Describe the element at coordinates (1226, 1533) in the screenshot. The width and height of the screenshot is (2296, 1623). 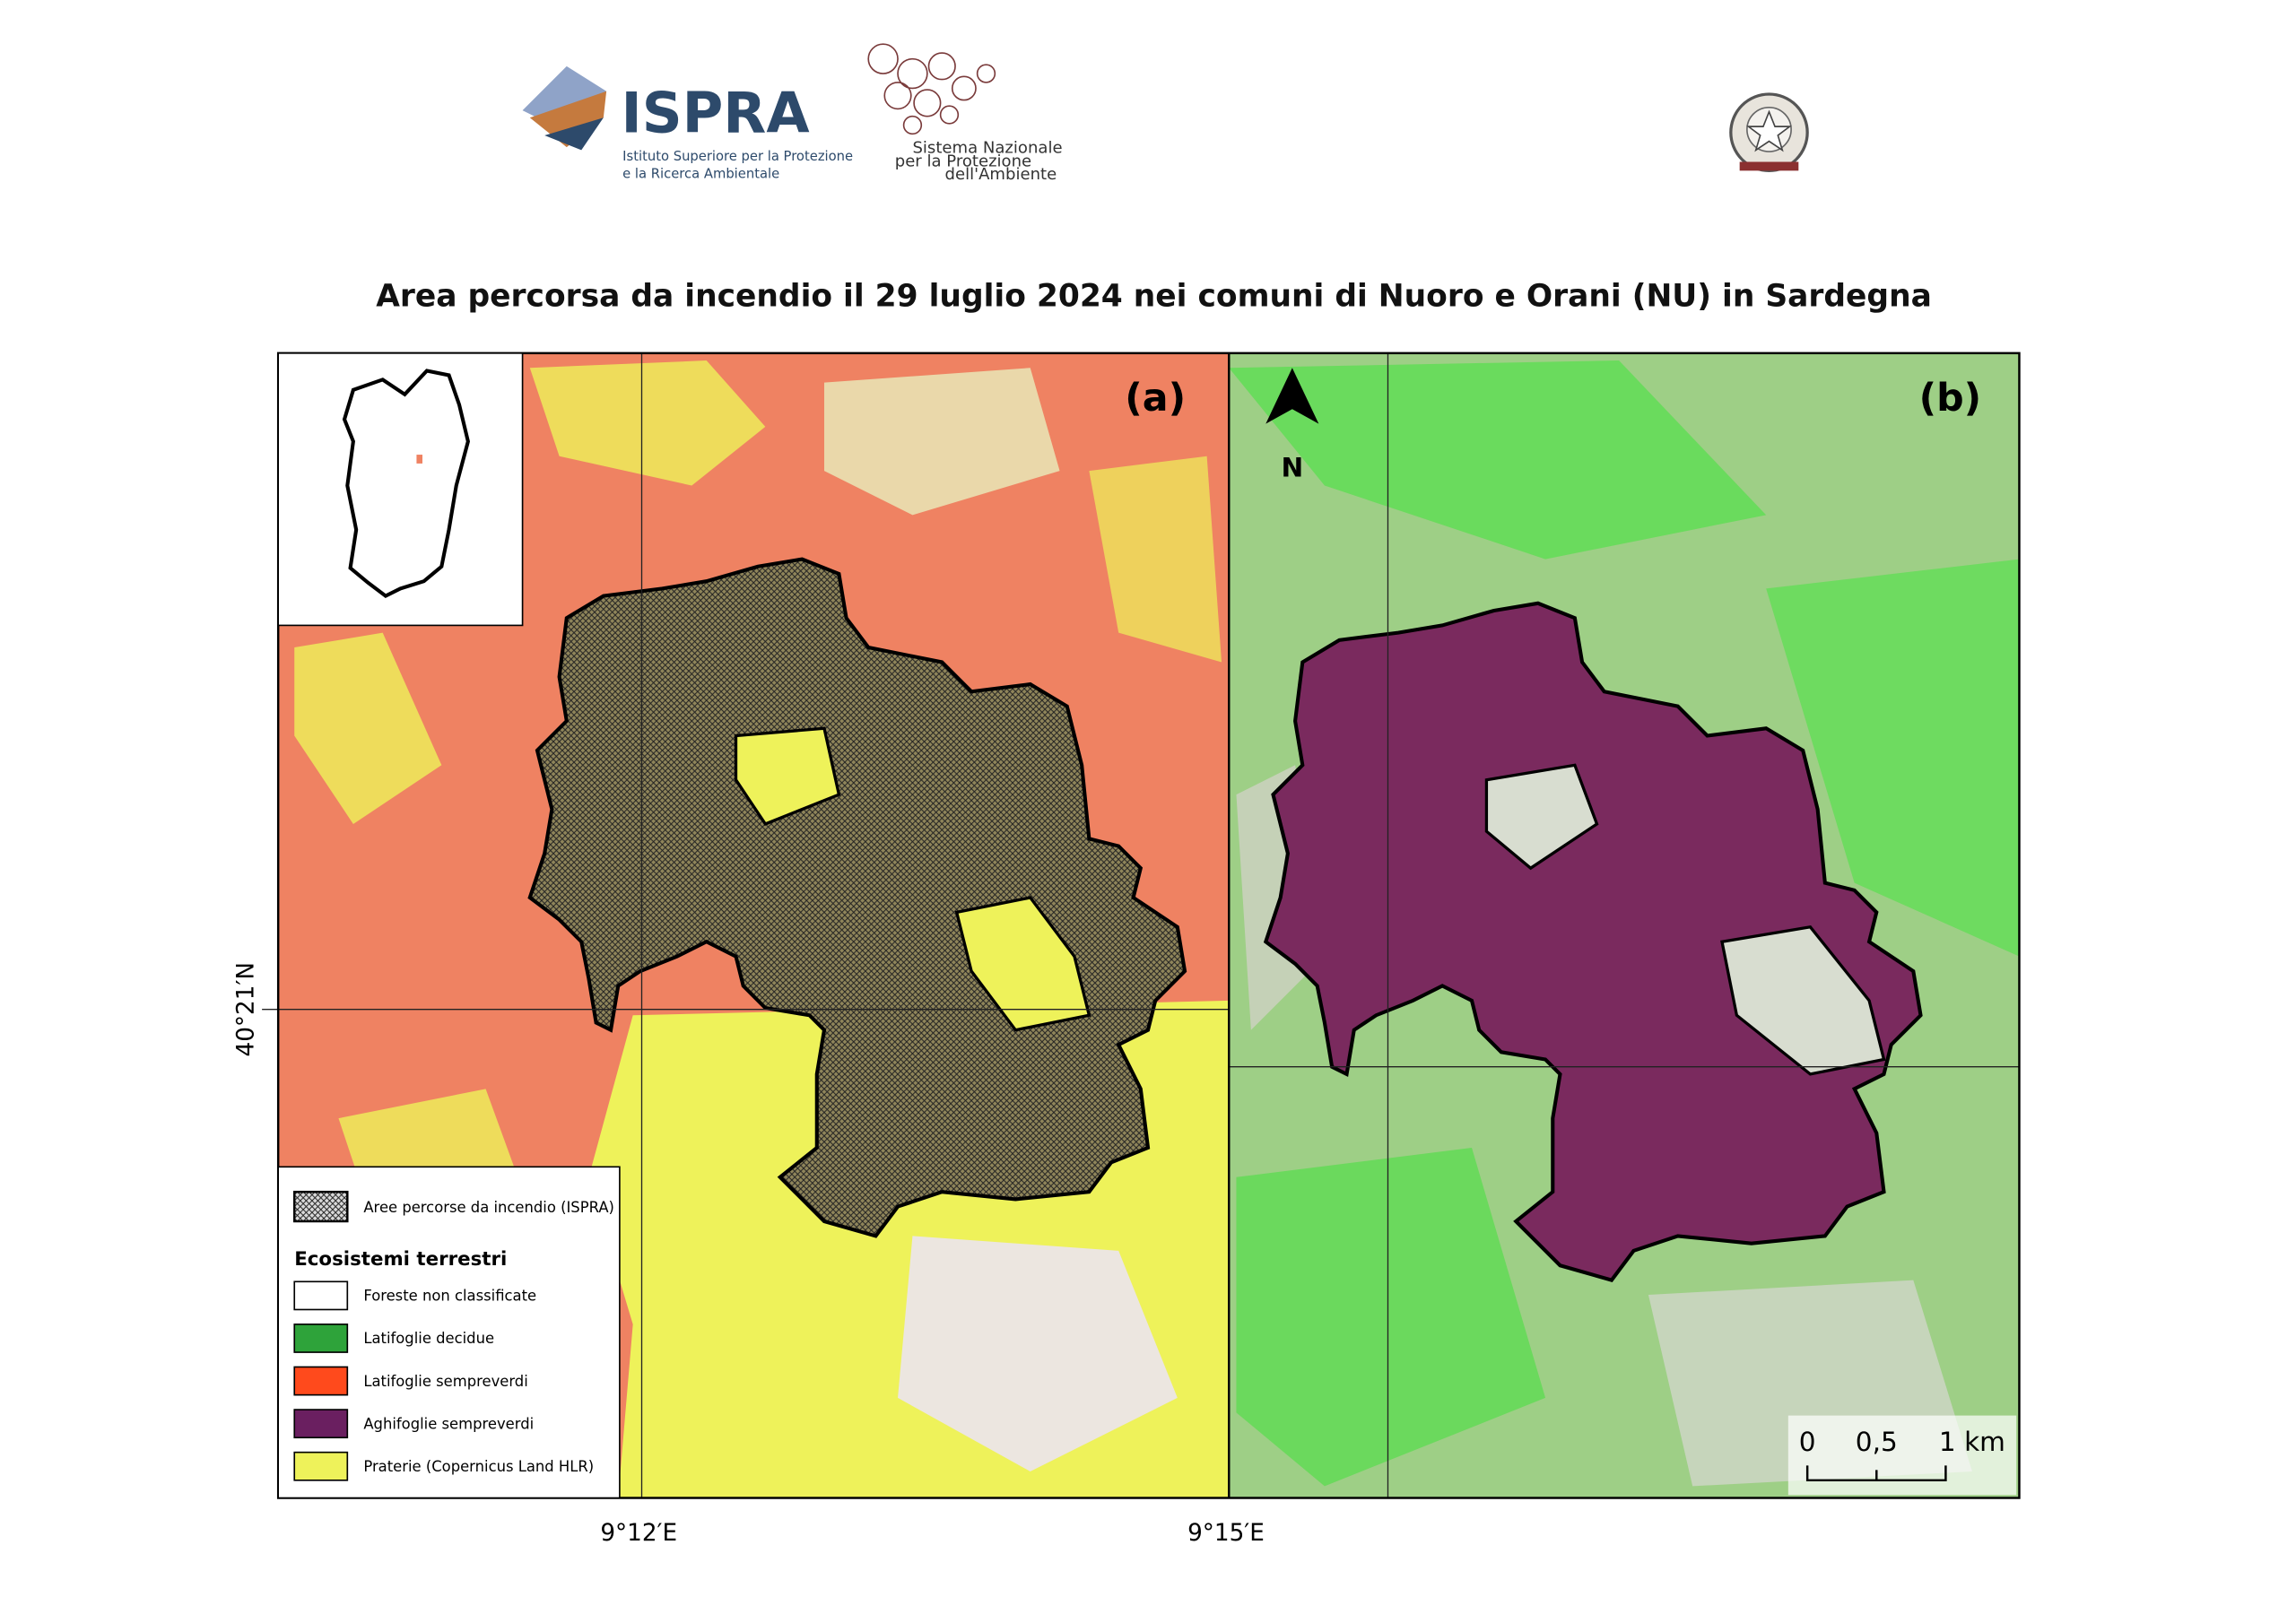
I see `lon-label: 9°15′E` at that location.